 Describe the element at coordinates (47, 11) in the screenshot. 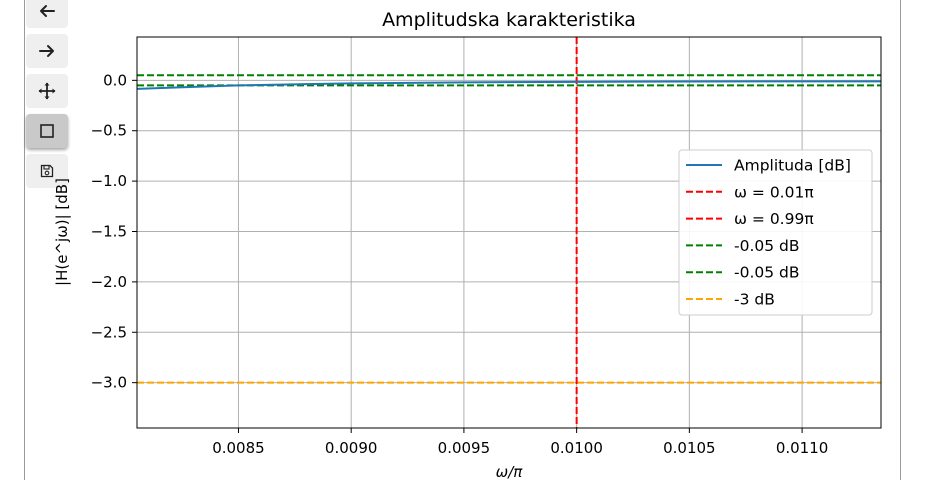

I see `arrow-left-icon` at that location.